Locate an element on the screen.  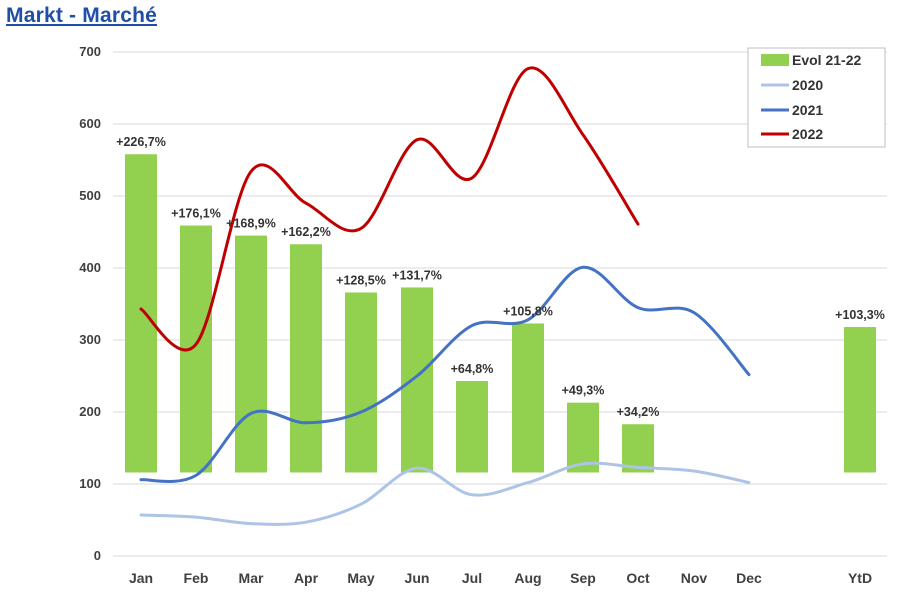
data-label-oct: +34,2% is located at coordinates (638, 412).